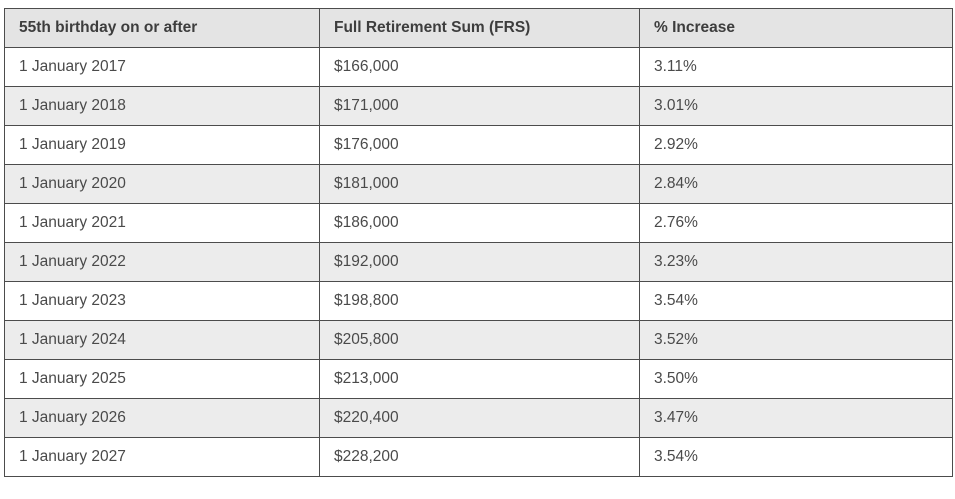 The width and height of the screenshot is (955, 499). I want to click on cell-date: 1 January 2020, so click(162, 184).